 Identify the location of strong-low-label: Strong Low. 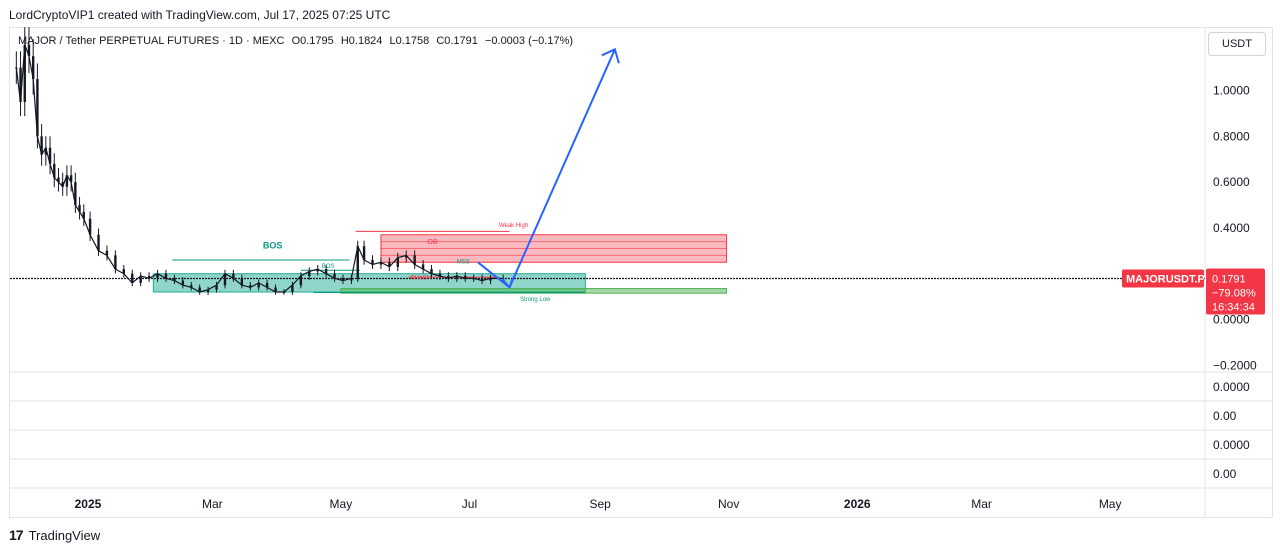
(535, 300).